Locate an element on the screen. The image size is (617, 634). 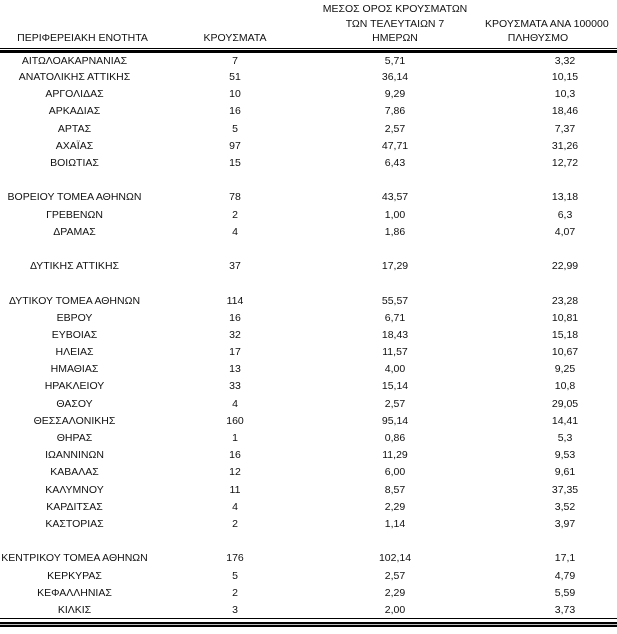
region-cell: ΗΜΑΘΙΑΣ is located at coordinates (74, 369).